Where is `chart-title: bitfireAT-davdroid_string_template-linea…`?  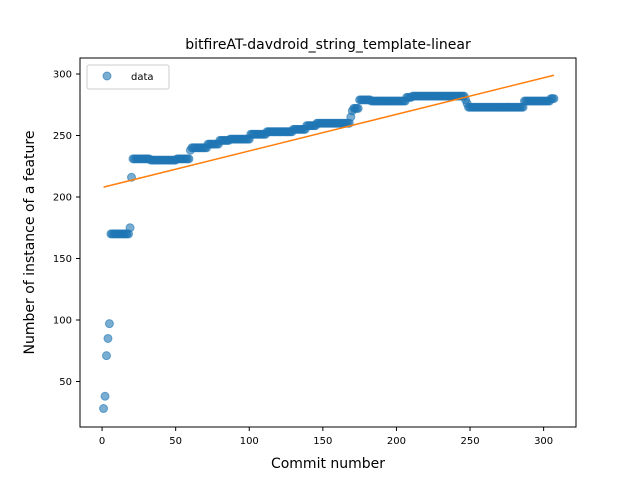 chart-title: bitfireAT-davdroid_string_template-linea… is located at coordinates (328, 45).